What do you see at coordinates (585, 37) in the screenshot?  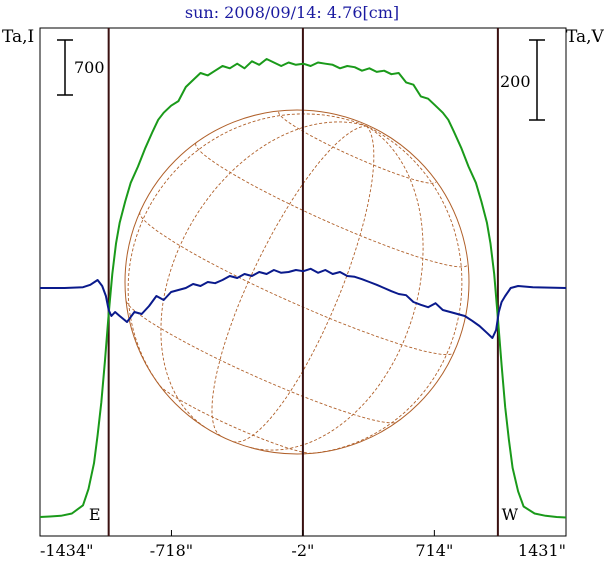 I see `right-axis-label: Ta,V` at bounding box center [585, 37].